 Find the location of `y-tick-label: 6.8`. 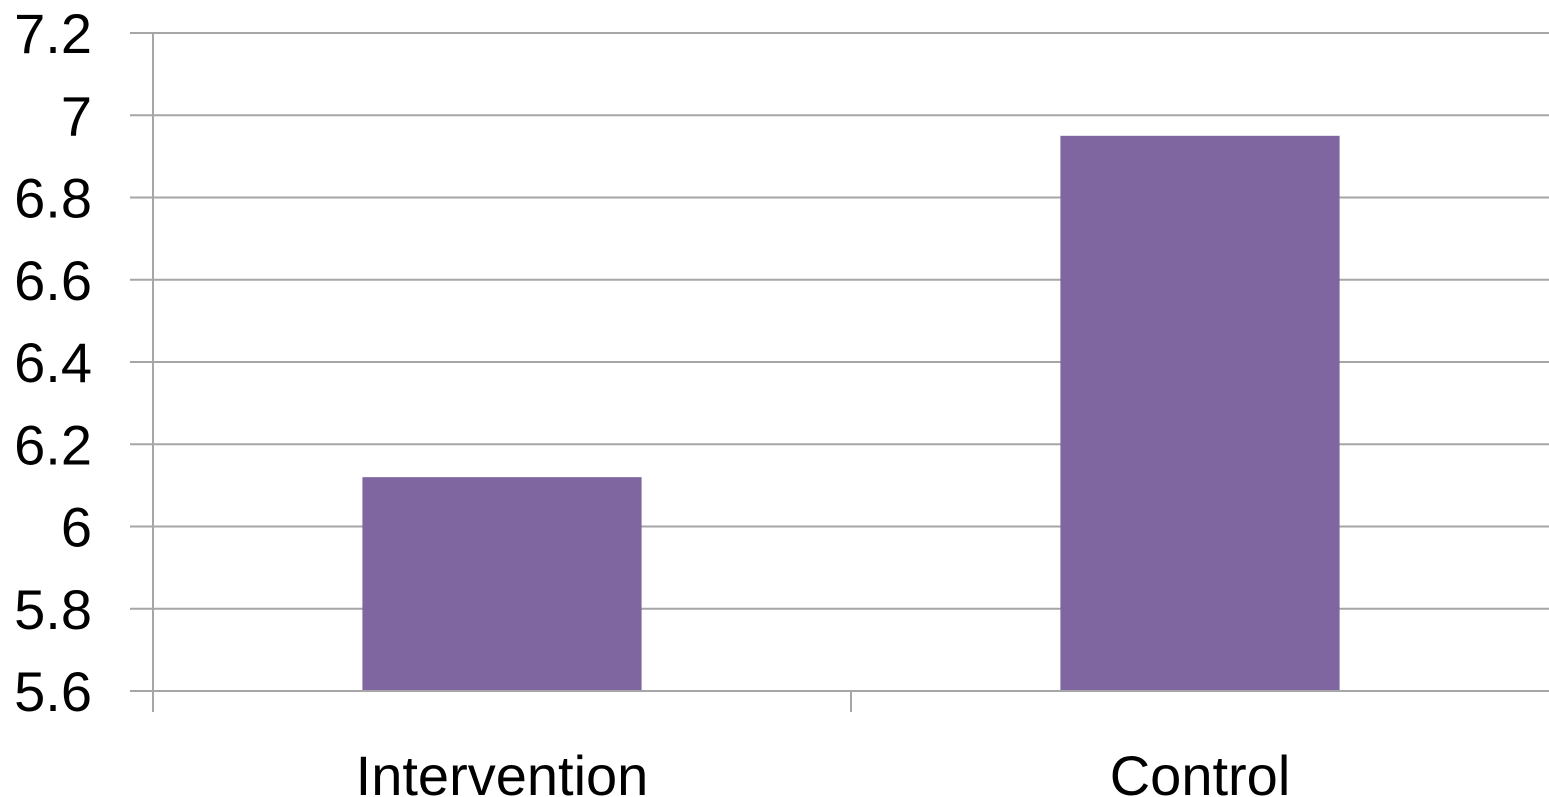

y-tick-label: 6.8 is located at coordinates (53, 198).